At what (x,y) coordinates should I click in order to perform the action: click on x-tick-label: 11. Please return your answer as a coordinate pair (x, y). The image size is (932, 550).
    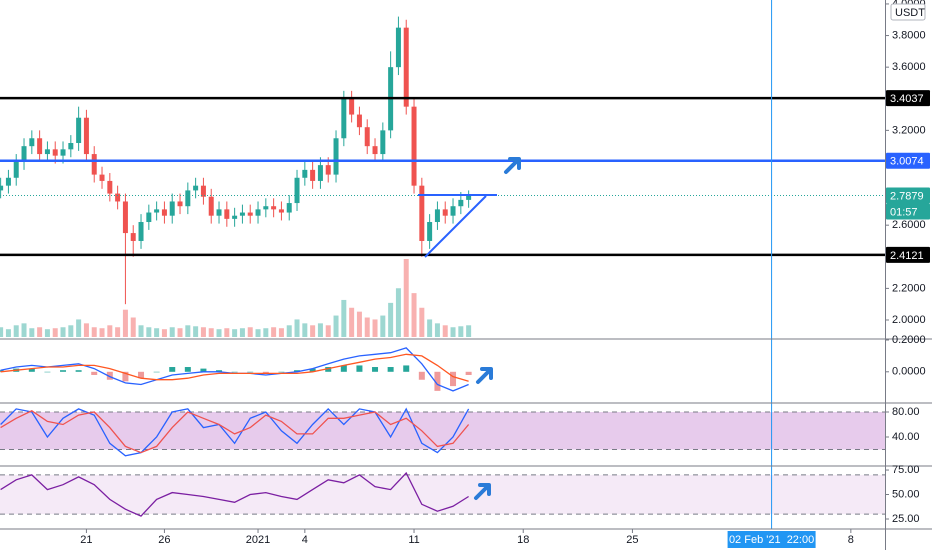
    Looking at the image, I should click on (413, 540).